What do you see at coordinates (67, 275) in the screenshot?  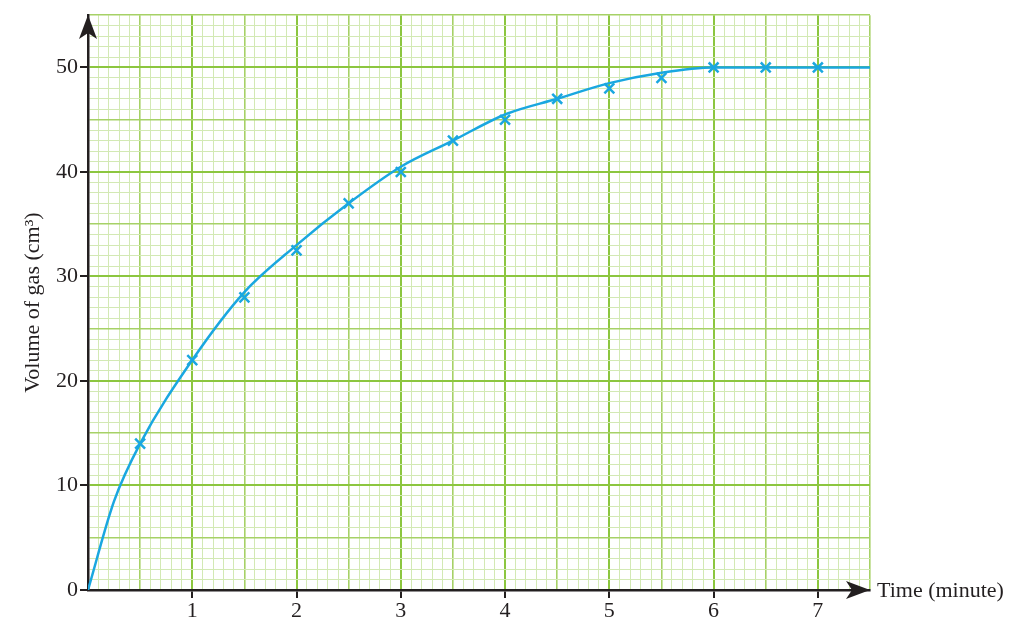 I see `y-tick-label: 30` at bounding box center [67, 275].